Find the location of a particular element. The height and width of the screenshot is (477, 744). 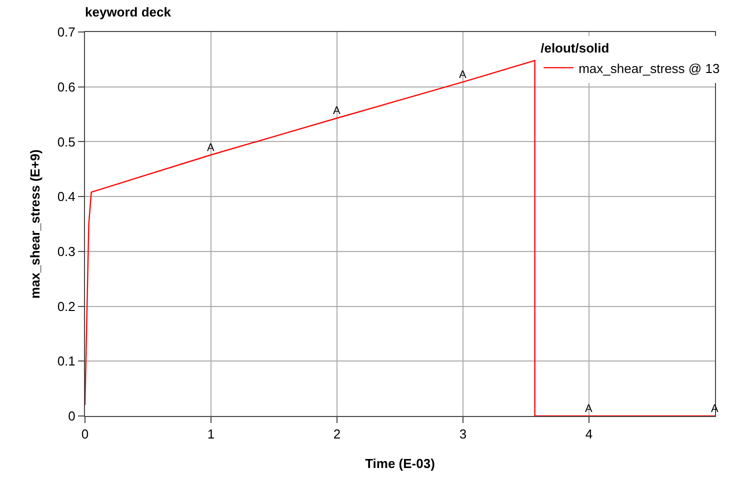

x-axis-title: Time (E-03) is located at coordinates (400, 464).